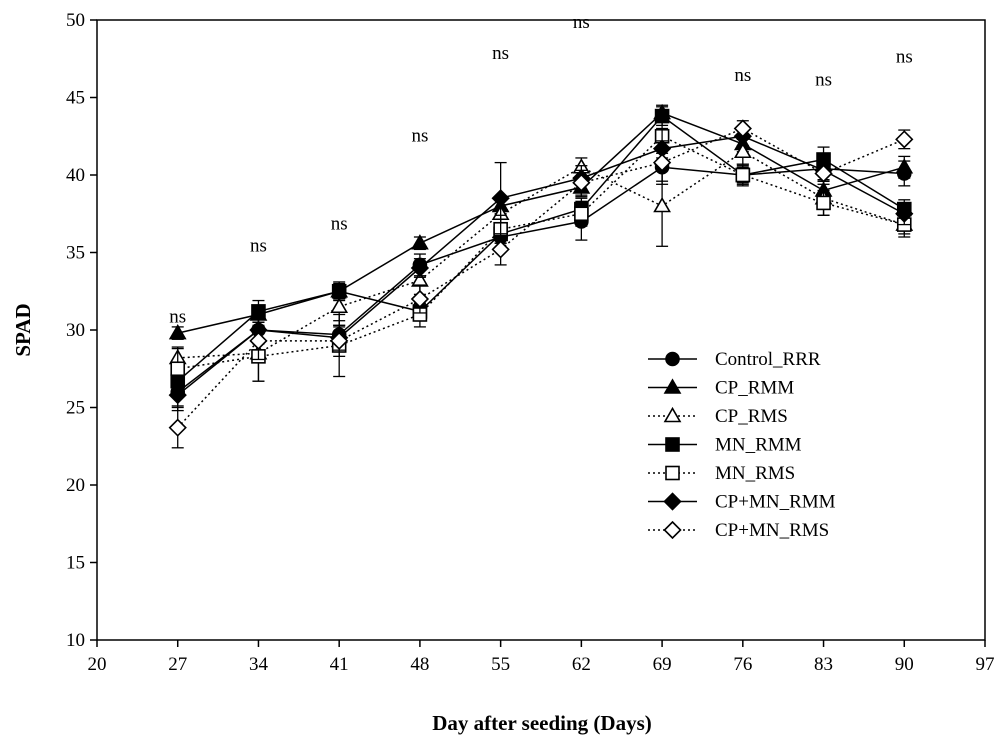  I want to click on x-tick-label: 90, so click(904, 664).